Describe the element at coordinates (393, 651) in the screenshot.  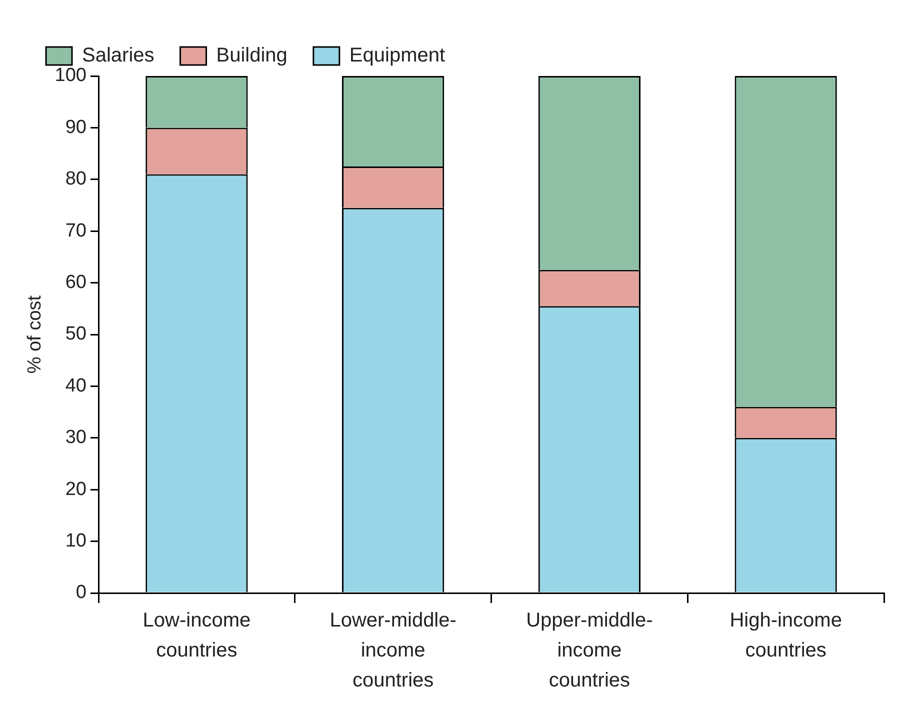
I see `x-tick-label: Lower-middle-income countries` at that location.